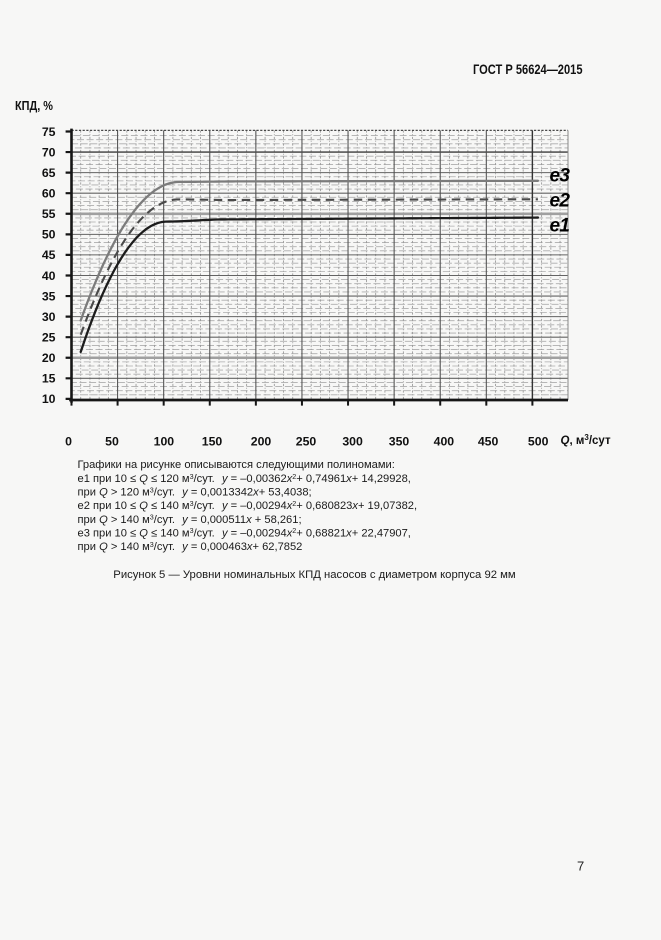  What do you see at coordinates (444, 441) in the screenshot?
I see `svg-text: 400` at bounding box center [444, 441].